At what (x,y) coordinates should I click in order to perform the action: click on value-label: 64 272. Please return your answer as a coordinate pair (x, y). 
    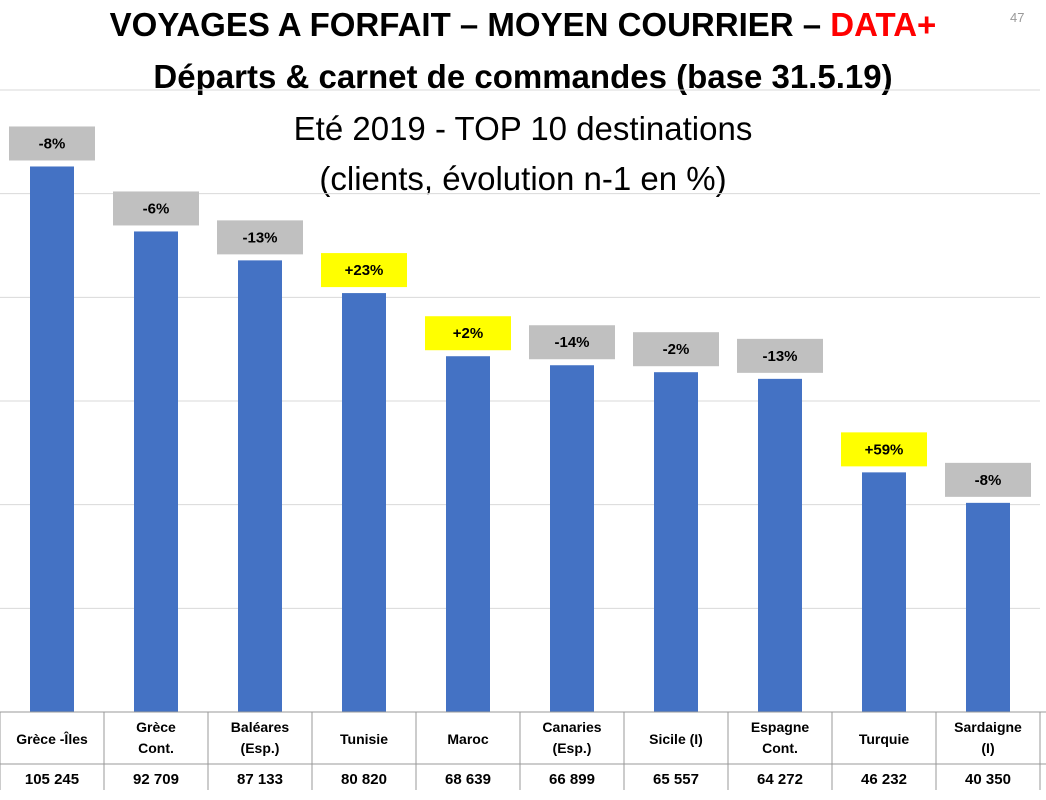
    Looking at the image, I should click on (780, 779).